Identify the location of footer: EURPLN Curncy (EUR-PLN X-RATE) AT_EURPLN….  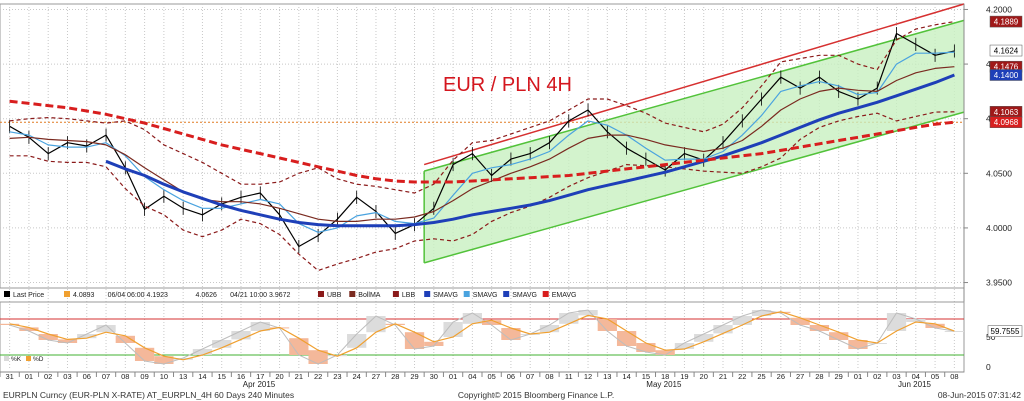
(512, 395).